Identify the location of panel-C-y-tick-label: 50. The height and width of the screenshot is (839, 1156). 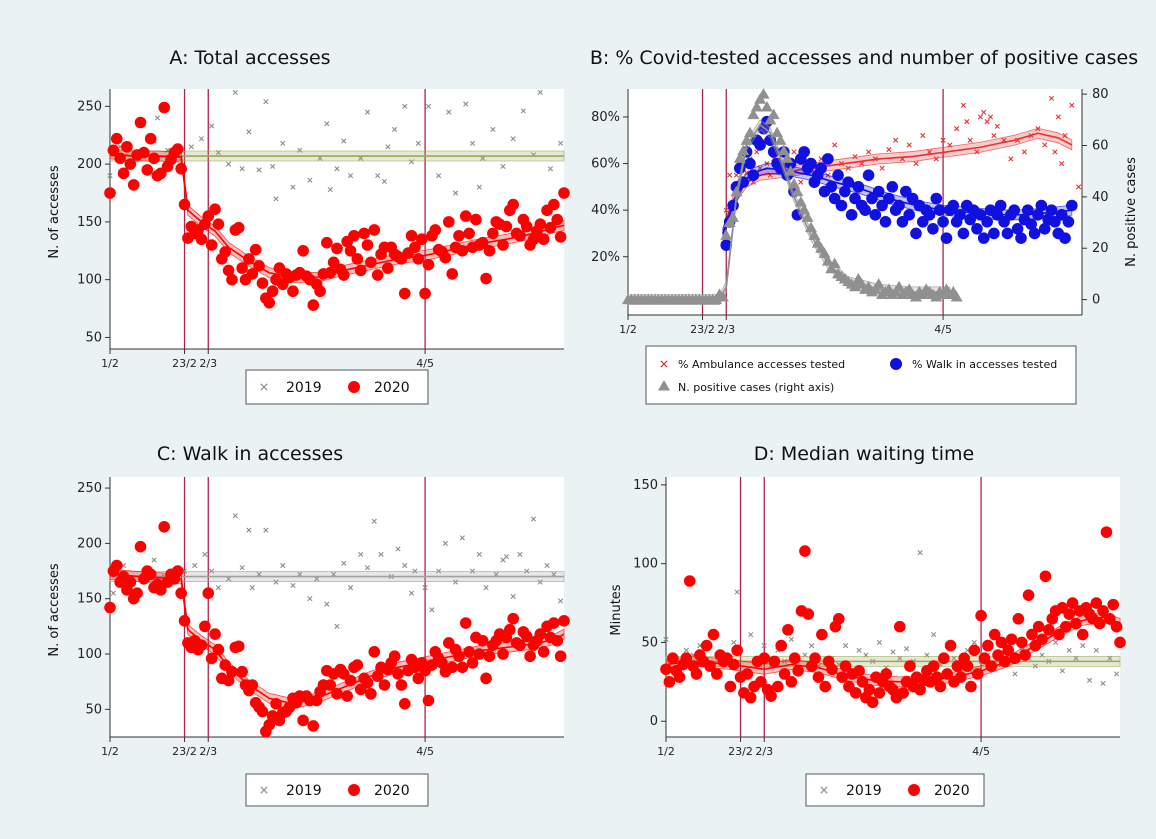
(93, 709).